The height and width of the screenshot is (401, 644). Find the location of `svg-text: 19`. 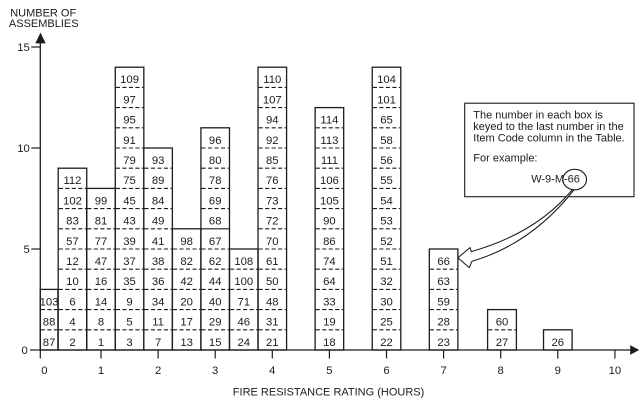

svg-text: 19 is located at coordinates (329, 323).